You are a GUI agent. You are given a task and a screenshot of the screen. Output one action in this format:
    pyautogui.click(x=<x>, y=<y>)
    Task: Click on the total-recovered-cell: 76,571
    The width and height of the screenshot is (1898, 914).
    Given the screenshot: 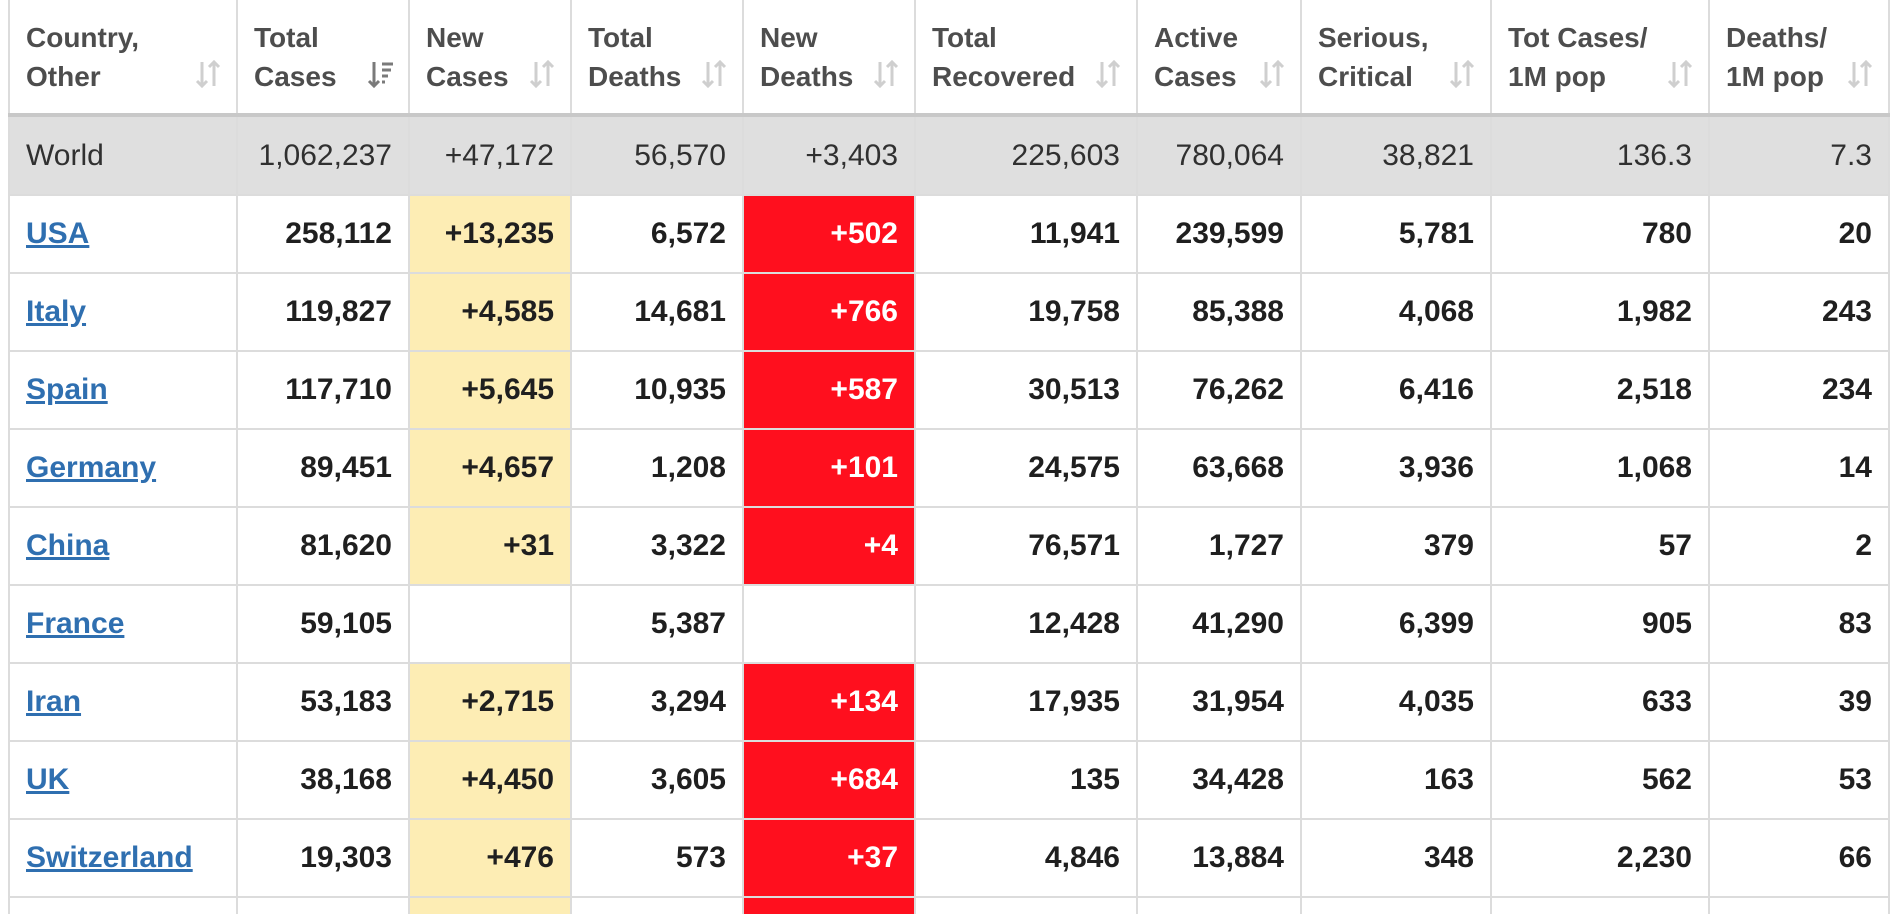 What is the action you would take?
    pyautogui.click(x=1026, y=546)
    